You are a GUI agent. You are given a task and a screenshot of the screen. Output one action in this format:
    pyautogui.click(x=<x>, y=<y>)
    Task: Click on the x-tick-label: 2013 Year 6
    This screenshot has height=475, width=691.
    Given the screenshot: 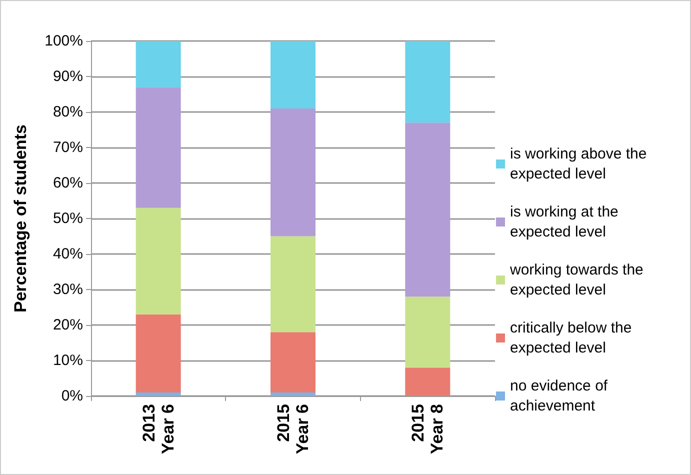 What is the action you would take?
    pyautogui.click(x=158, y=429)
    